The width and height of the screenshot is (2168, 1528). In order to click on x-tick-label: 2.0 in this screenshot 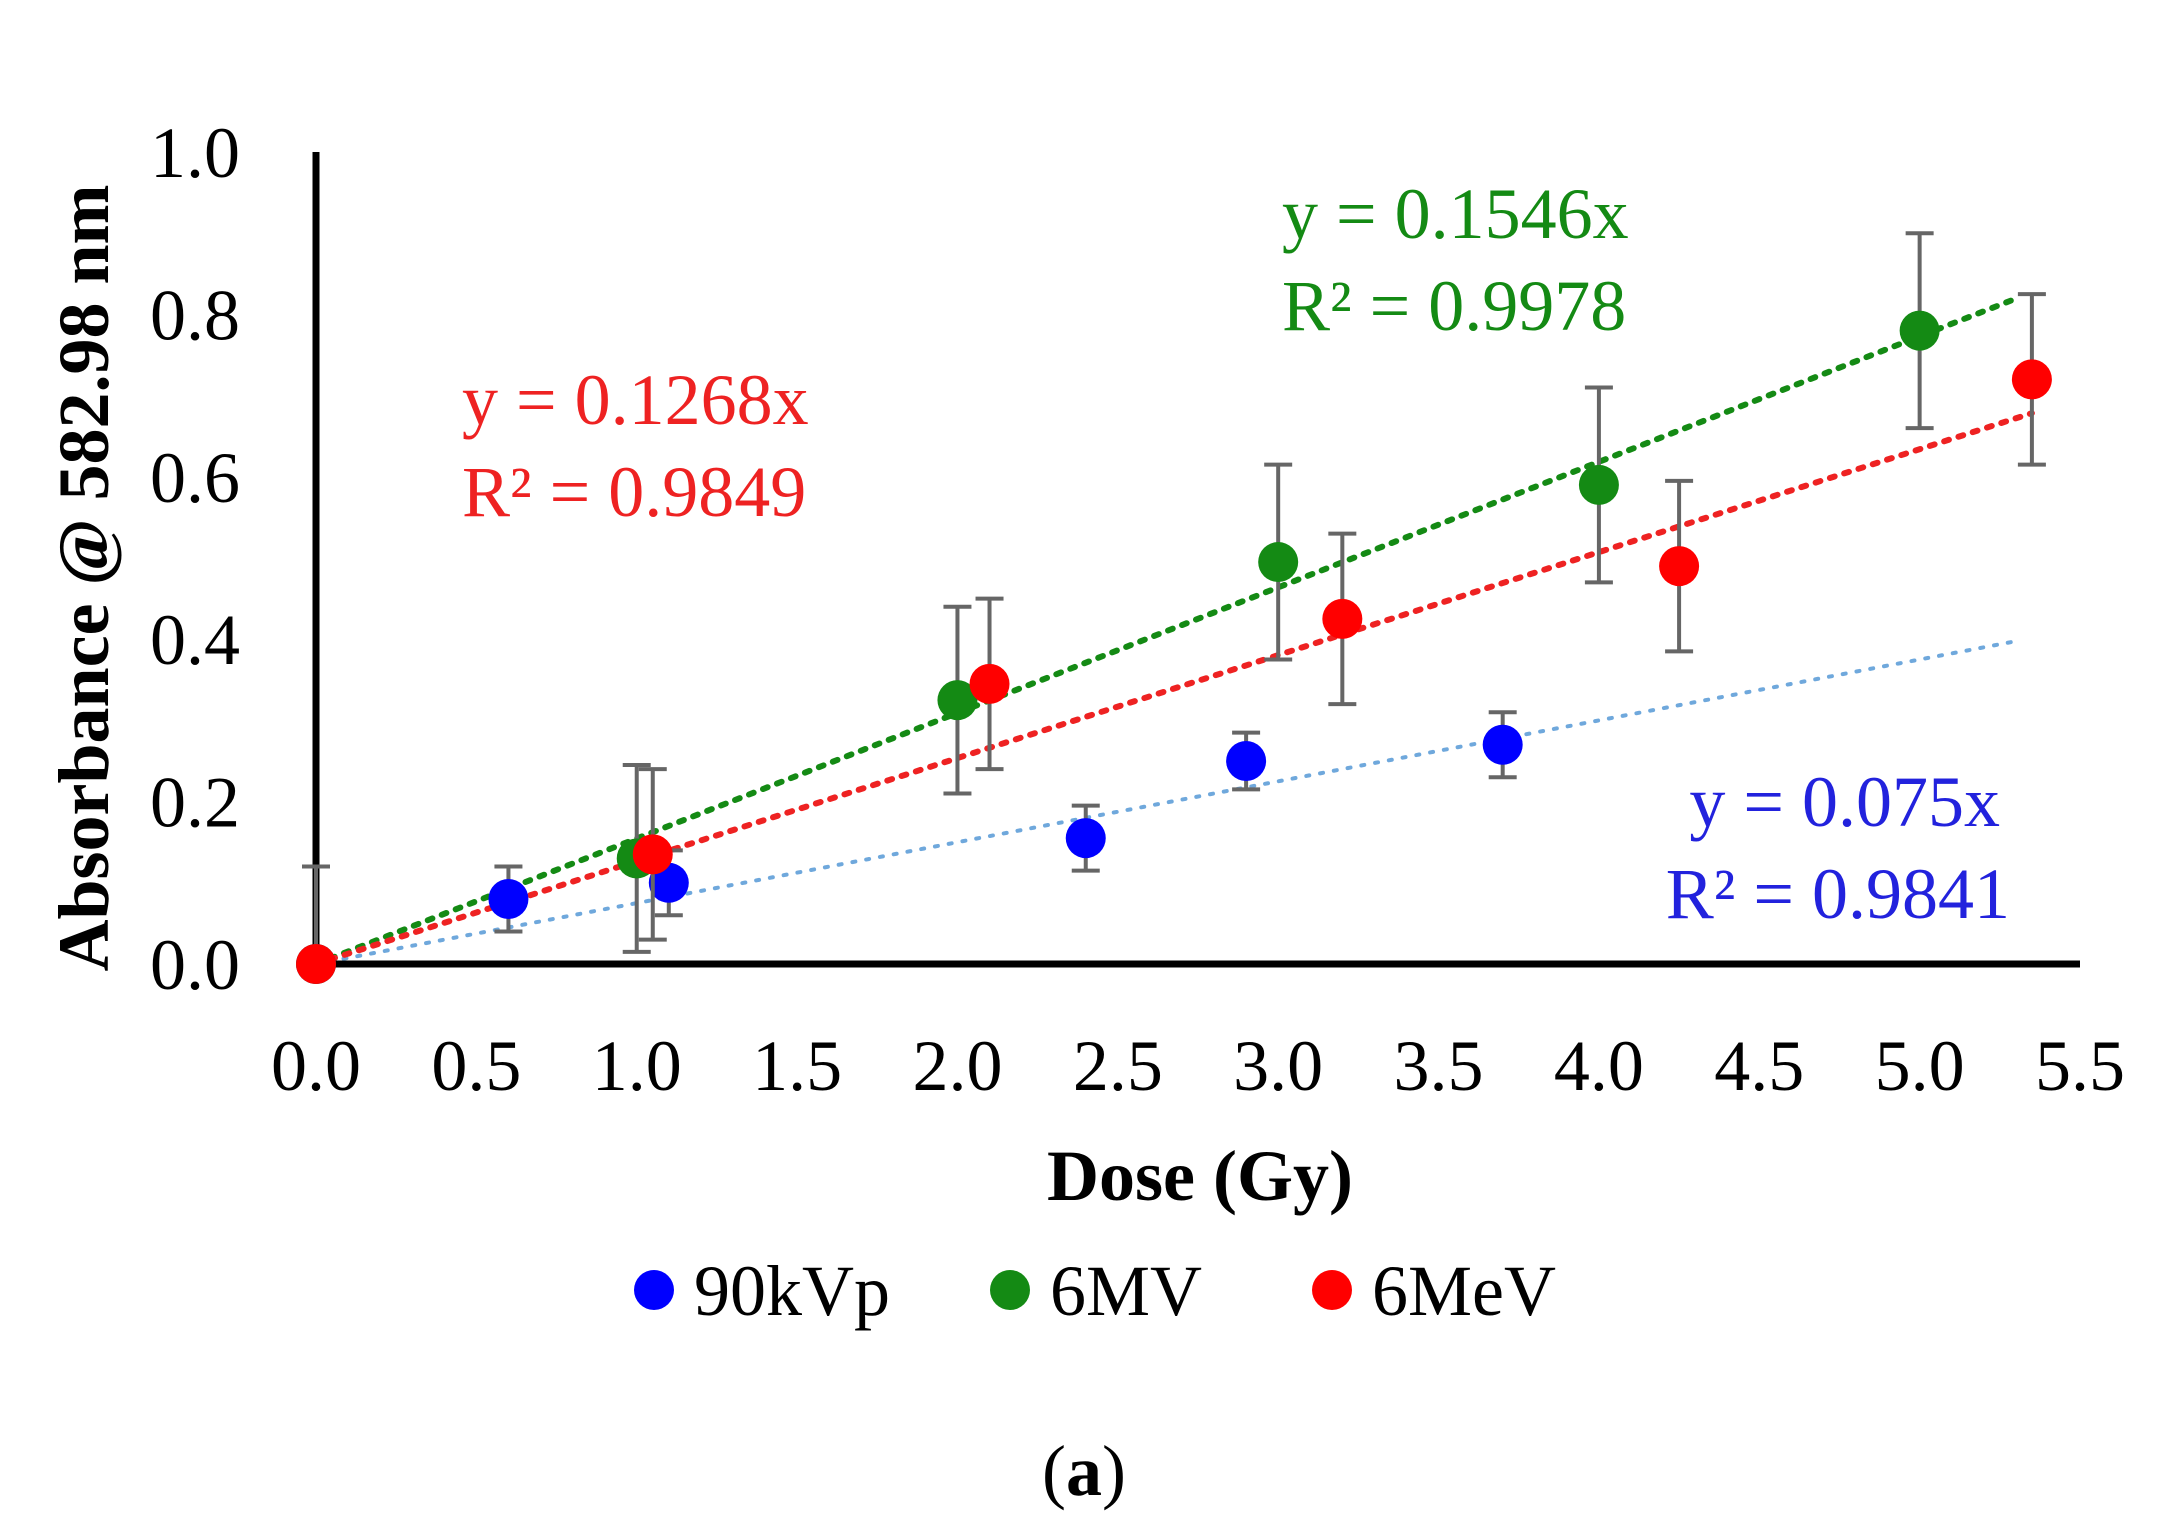, I will do `click(957, 1066)`.